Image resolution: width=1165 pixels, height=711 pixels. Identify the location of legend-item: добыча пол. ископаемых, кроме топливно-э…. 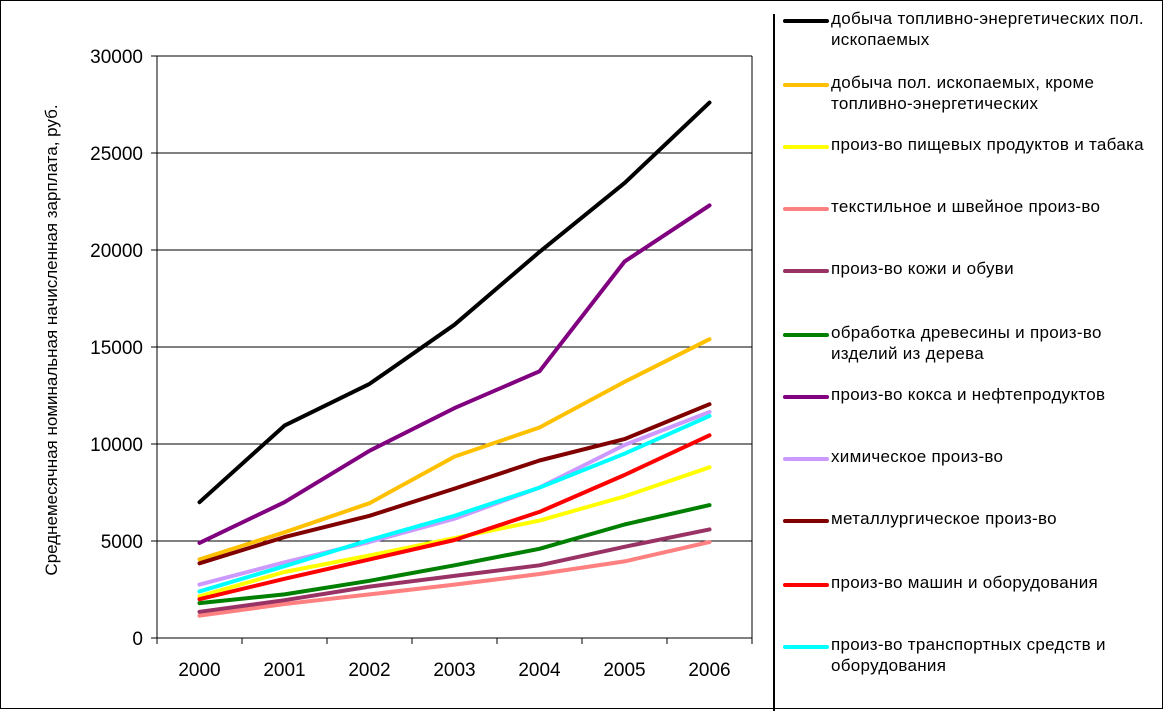
(973, 103).